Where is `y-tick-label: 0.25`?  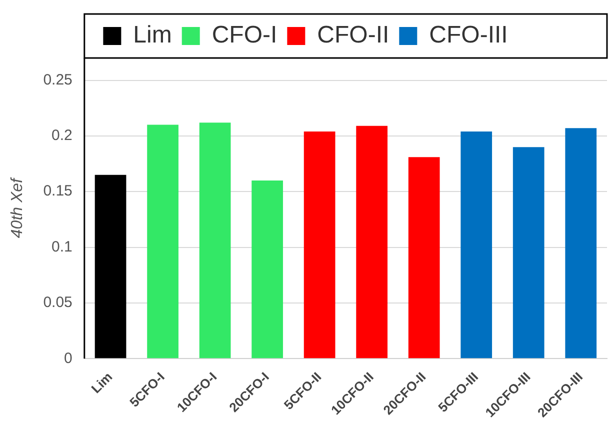
y-tick-label: 0.25 is located at coordinates (57, 79).